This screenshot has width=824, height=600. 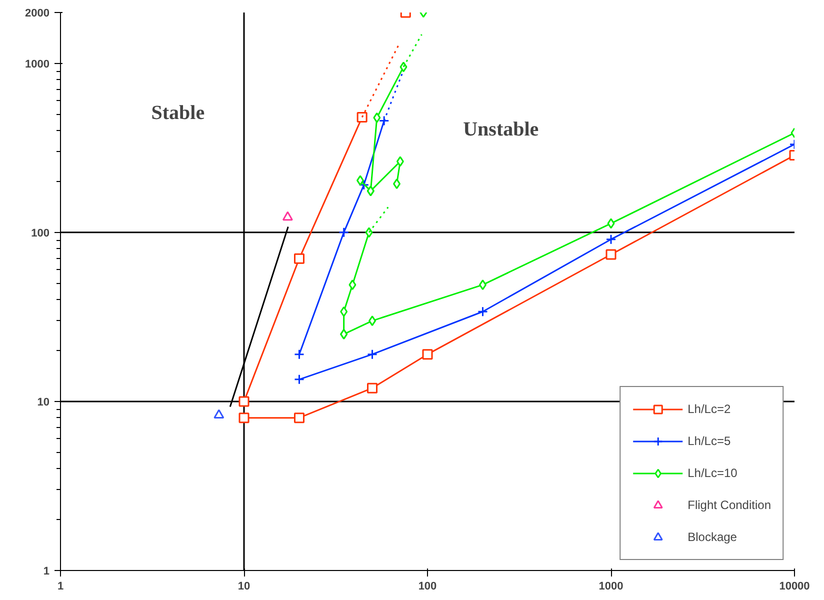 I want to click on annotation: Unstable, so click(x=501, y=129).